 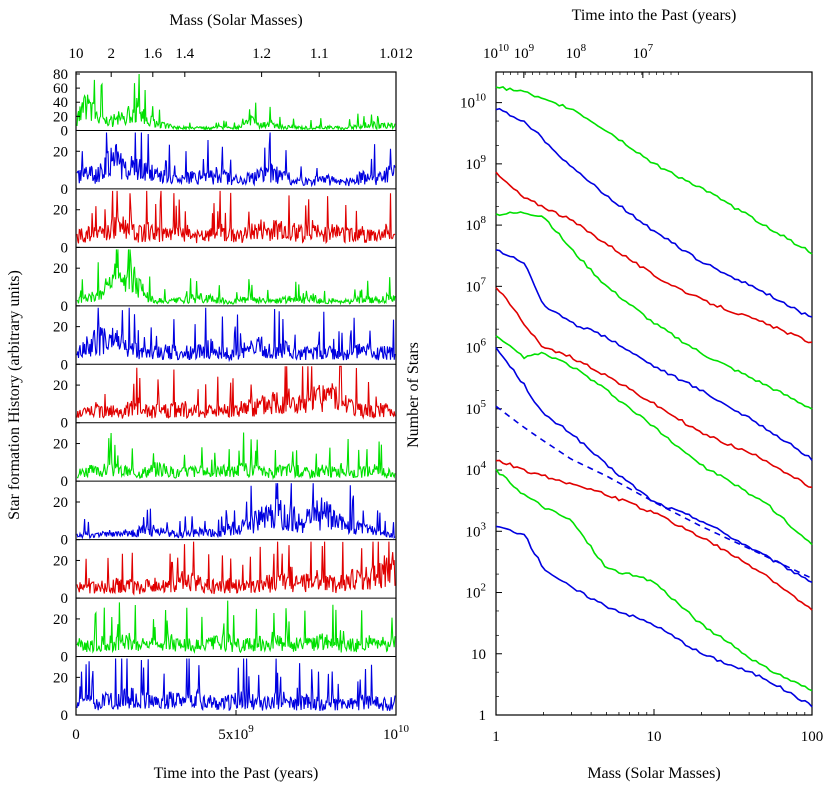 I want to click on right-y-tick-label: 10⁸, so click(x=476, y=224).